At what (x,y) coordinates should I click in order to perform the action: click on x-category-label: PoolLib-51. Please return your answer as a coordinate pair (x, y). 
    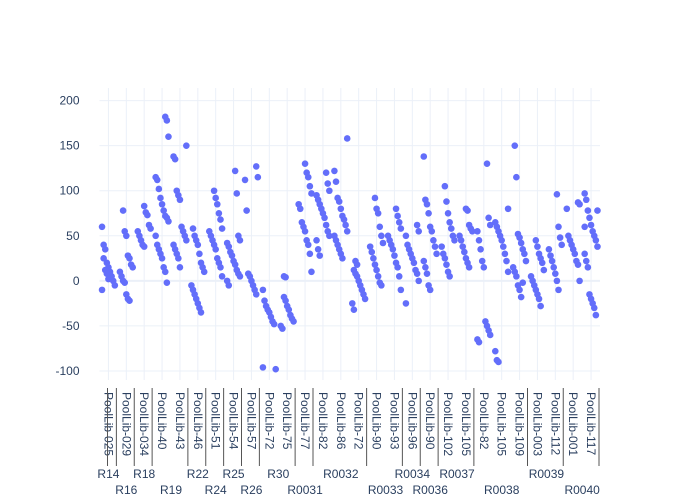
    Looking at the image, I should click on (216, 421).